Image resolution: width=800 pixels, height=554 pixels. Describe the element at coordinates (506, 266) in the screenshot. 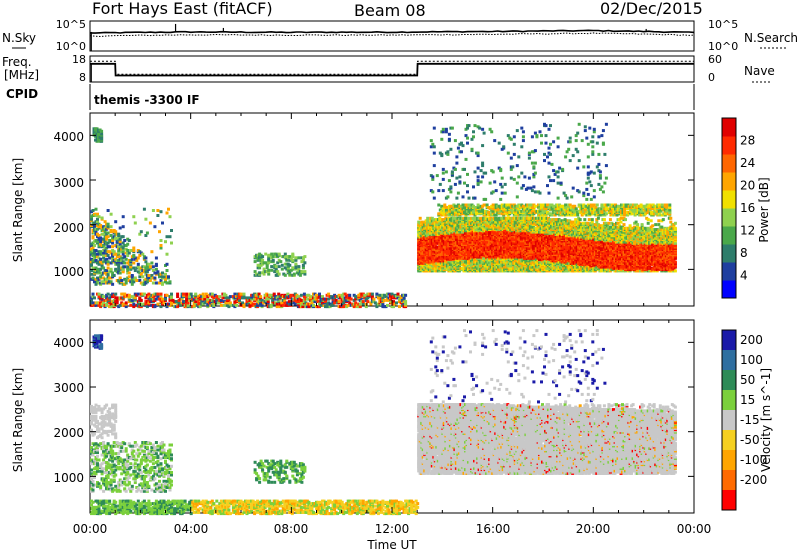

I see `power-band-cell-2098` at that location.